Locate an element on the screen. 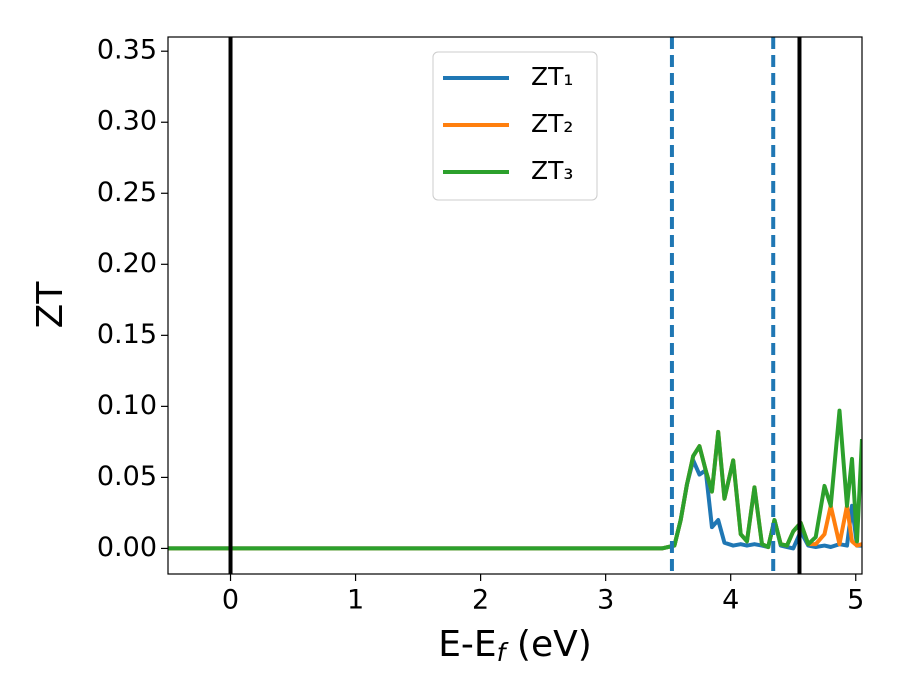 The image size is (900, 700). x-tick-label: 5 is located at coordinates (855, 600).